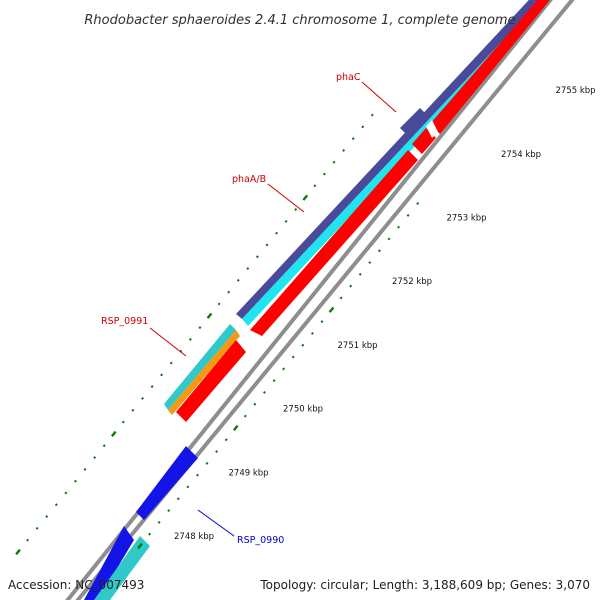  Describe the element at coordinates (334, 243) in the screenshot. I see `gene-phaA-B` at that location.